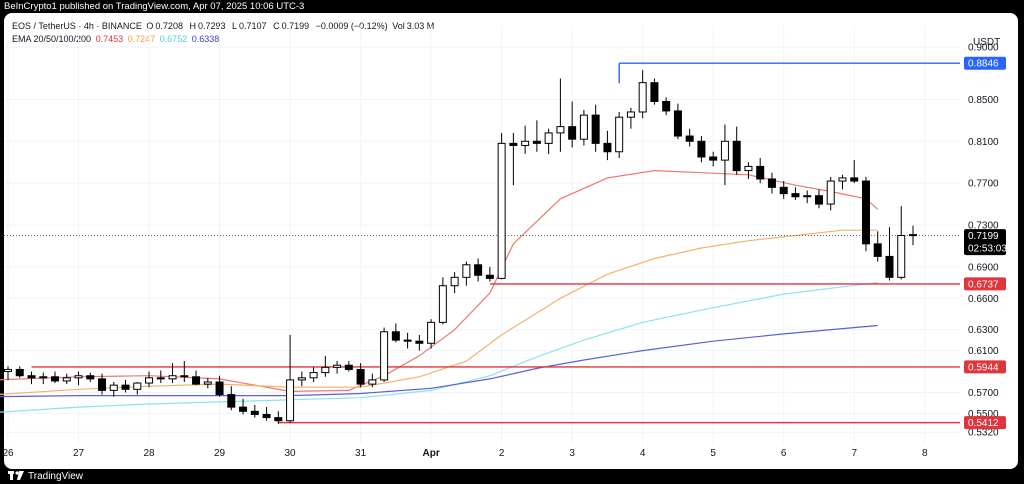 The image size is (1024, 484). What do you see at coordinates (52, 39) in the screenshot?
I see `ema-label: EMA 20/50/100/200` at bounding box center [52, 39].